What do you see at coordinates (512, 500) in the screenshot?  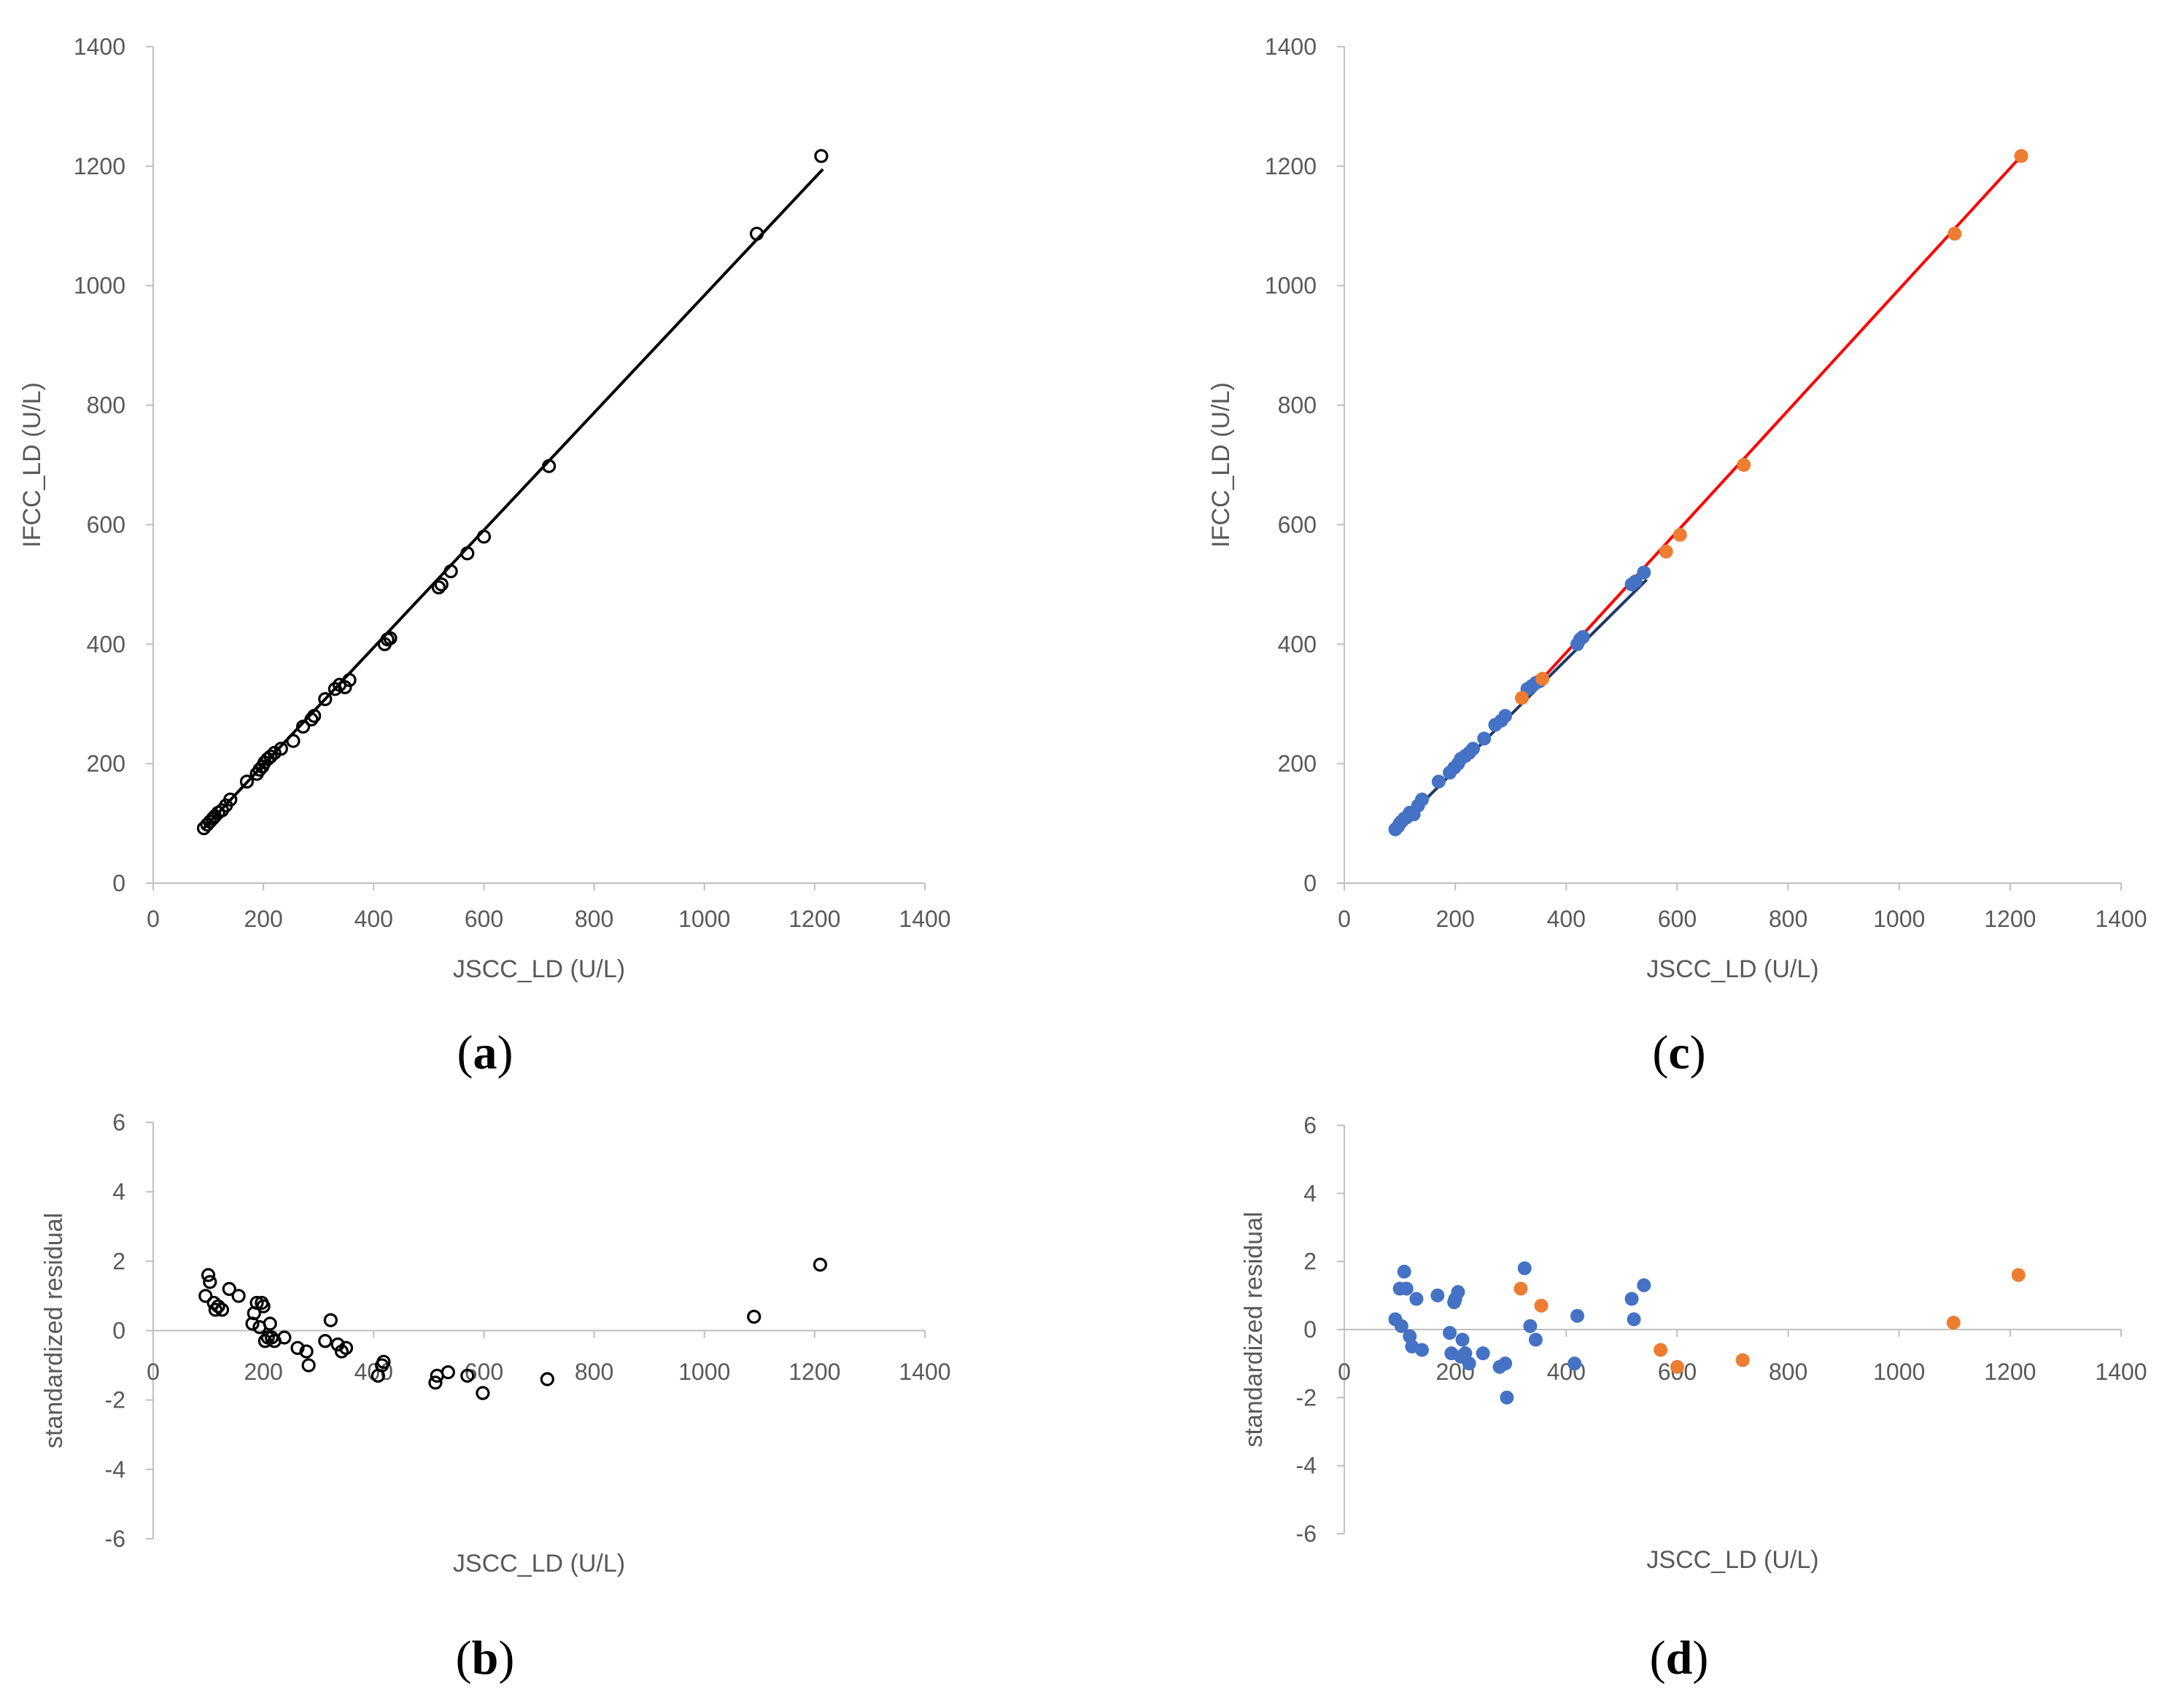 I see `regression-line` at bounding box center [512, 500].